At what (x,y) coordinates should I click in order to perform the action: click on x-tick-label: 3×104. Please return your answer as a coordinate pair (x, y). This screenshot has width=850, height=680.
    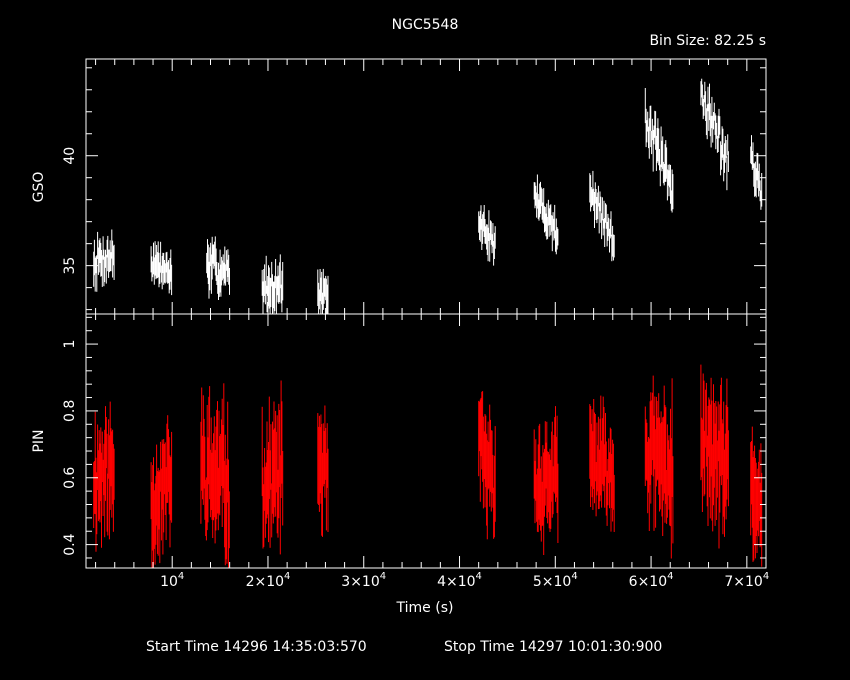
    Looking at the image, I should click on (363, 580).